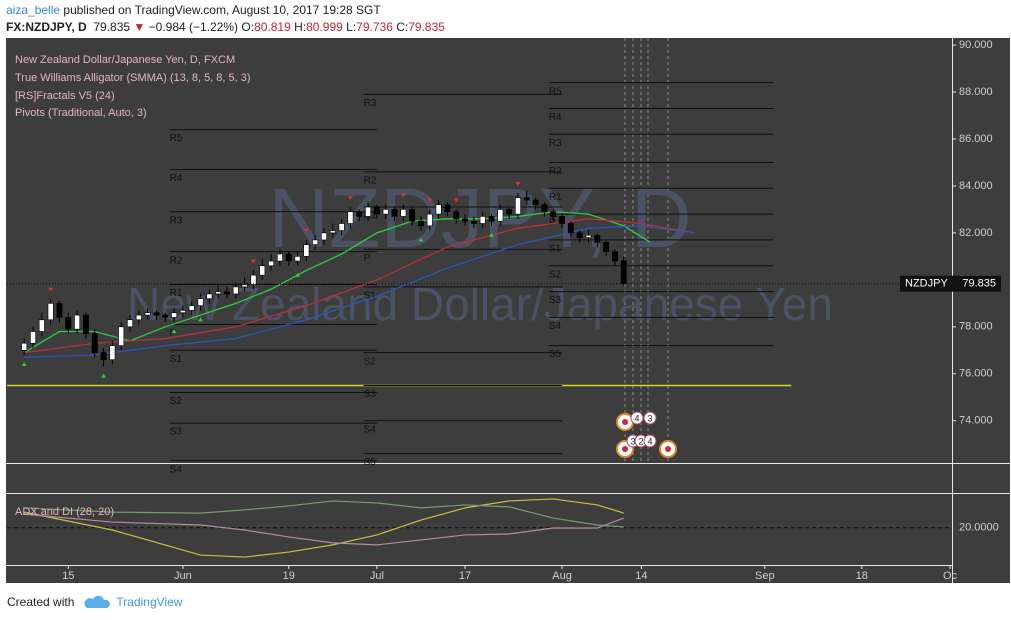  What do you see at coordinates (139, 27) in the screenshot?
I see `arrow: ▼` at bounding box center [139, 27].